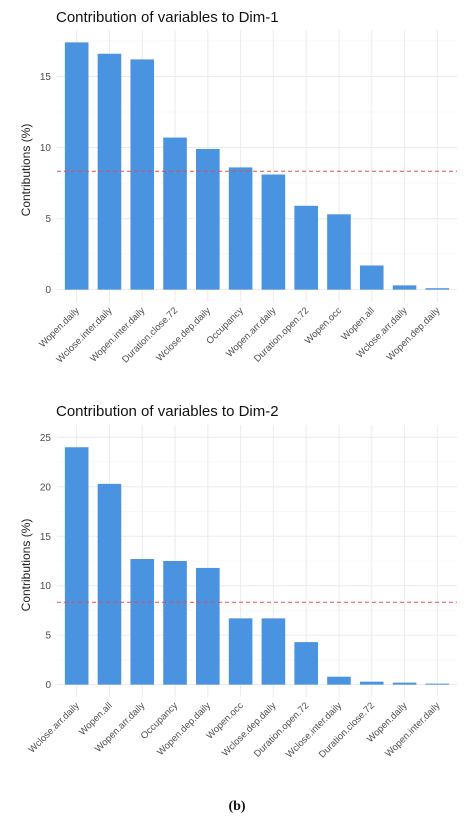  Describe the element at coordinates (46, 438) in the screenshot. I see `y-tick-label: 25` at that location.